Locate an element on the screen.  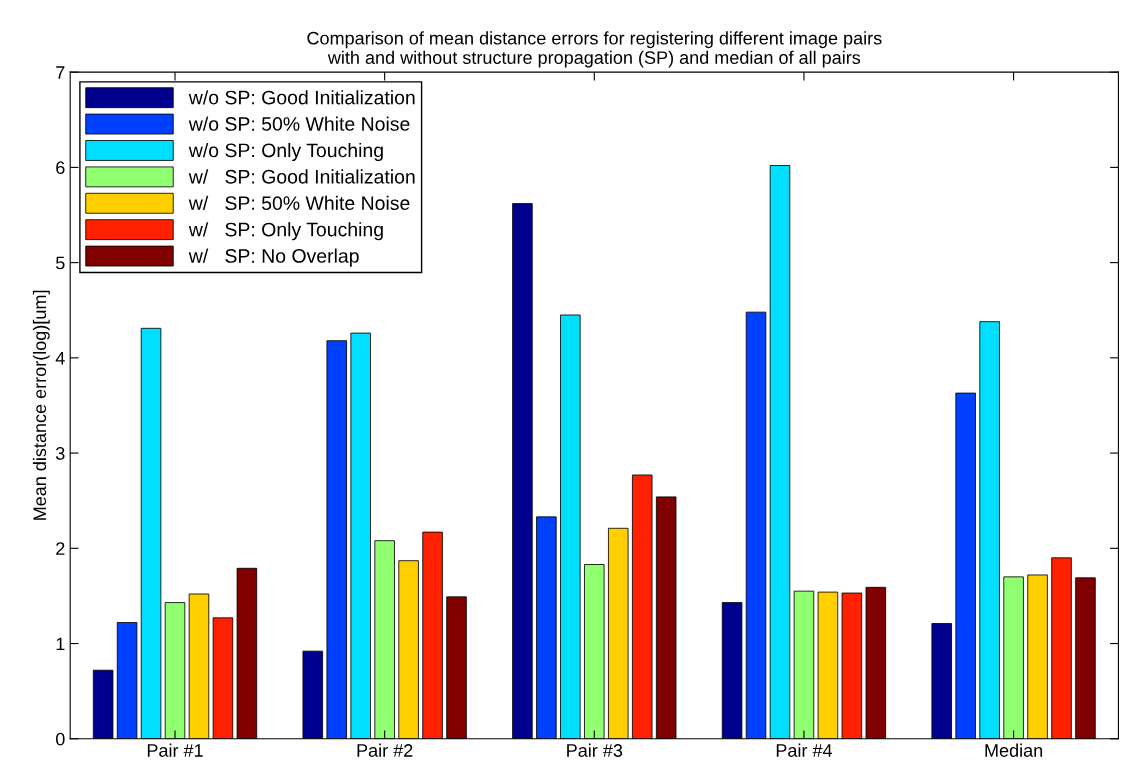
legend-label: w/ SP: No Overlap is located at coordinates (273, 257).